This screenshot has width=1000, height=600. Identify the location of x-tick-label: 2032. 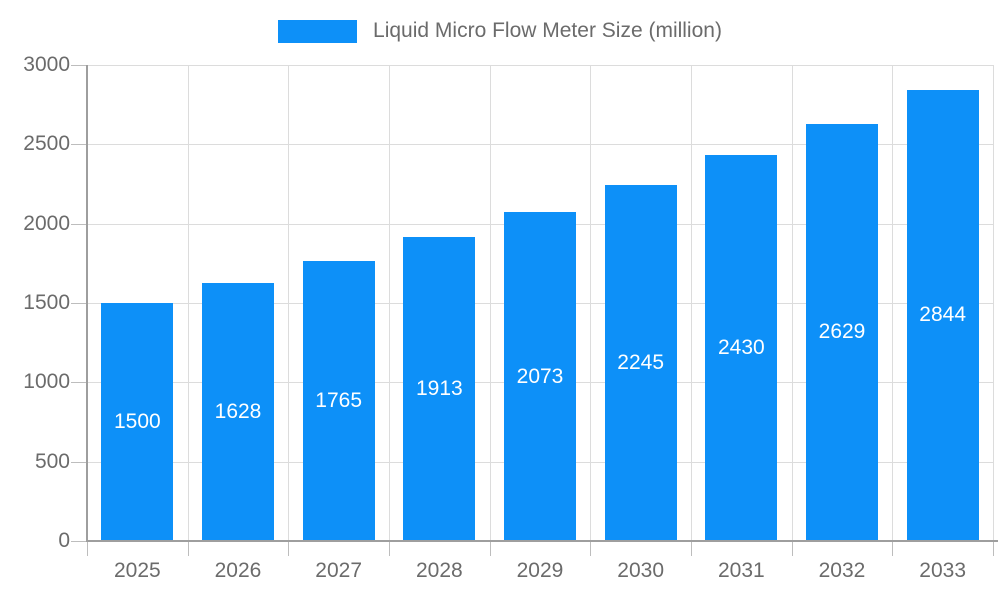
(842, 570).